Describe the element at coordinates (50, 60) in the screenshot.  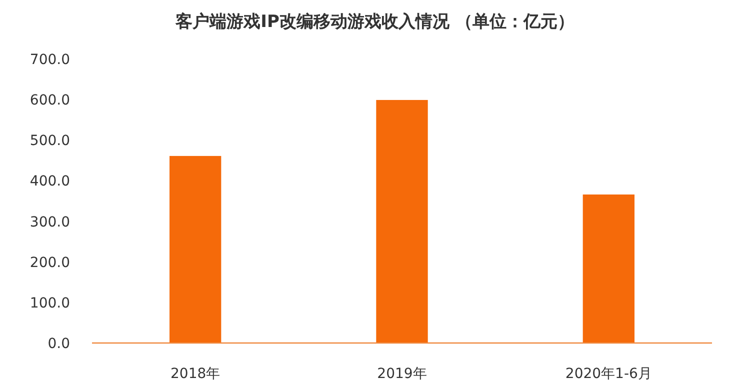
I see `y-tick-label: 700.0` at that location.